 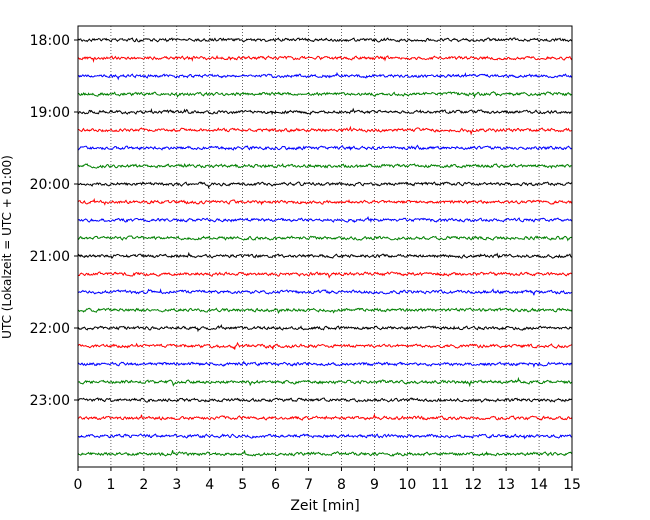 What do you see at coordinates (539, 485) in the screenshot?
I see `x-tick-label: 14` at bounding box center [539, 485].